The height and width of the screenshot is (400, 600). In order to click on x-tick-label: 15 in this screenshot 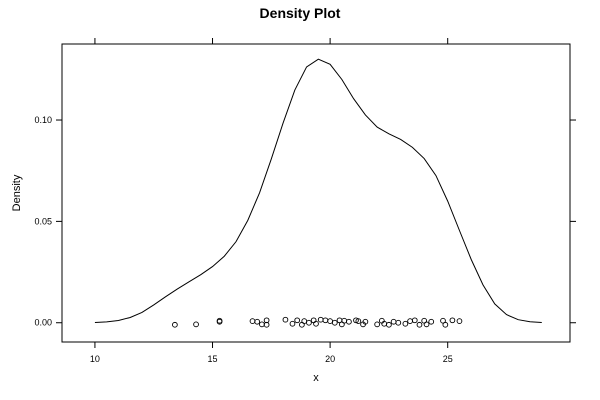, I will do `click(213, 359)`.